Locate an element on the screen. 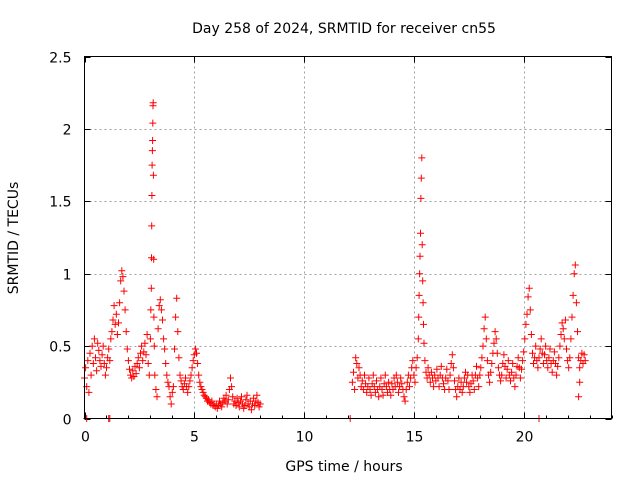 The image size is (640, 480). x-tick-label: 5 is located at coordinates (194, 438).